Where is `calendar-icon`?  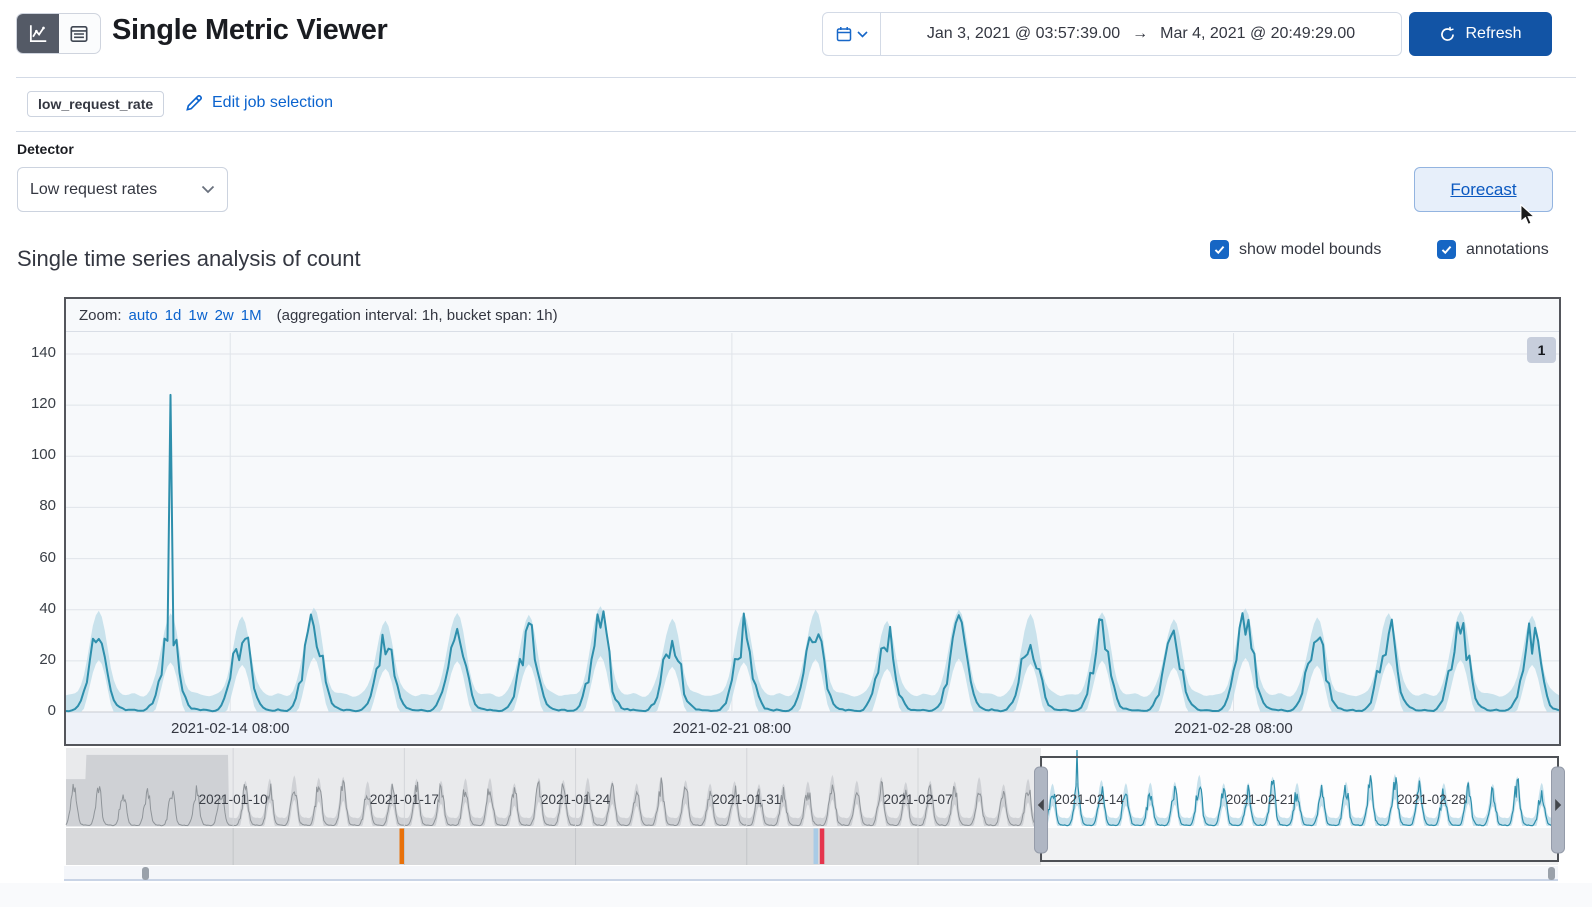 calendar-icon is located at coordinates (843, 34).